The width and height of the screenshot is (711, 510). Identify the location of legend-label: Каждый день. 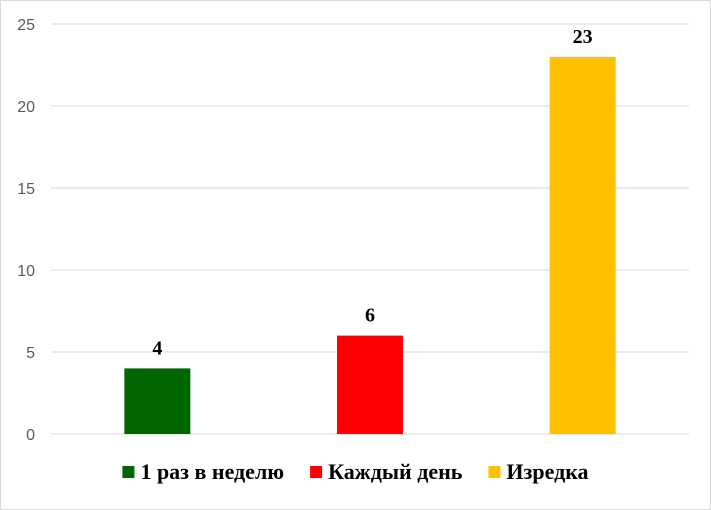
(395, 471).